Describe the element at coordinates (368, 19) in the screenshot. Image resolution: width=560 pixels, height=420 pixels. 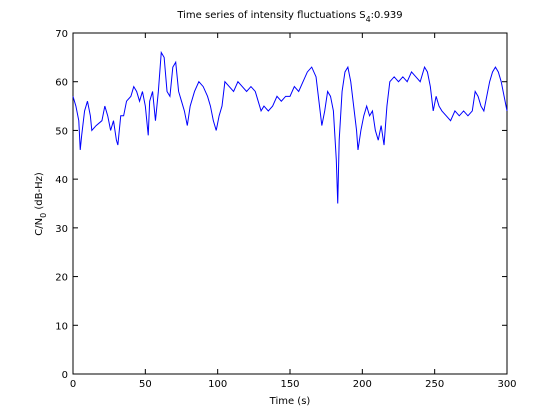
I see `title-subscript: 4` at that location.